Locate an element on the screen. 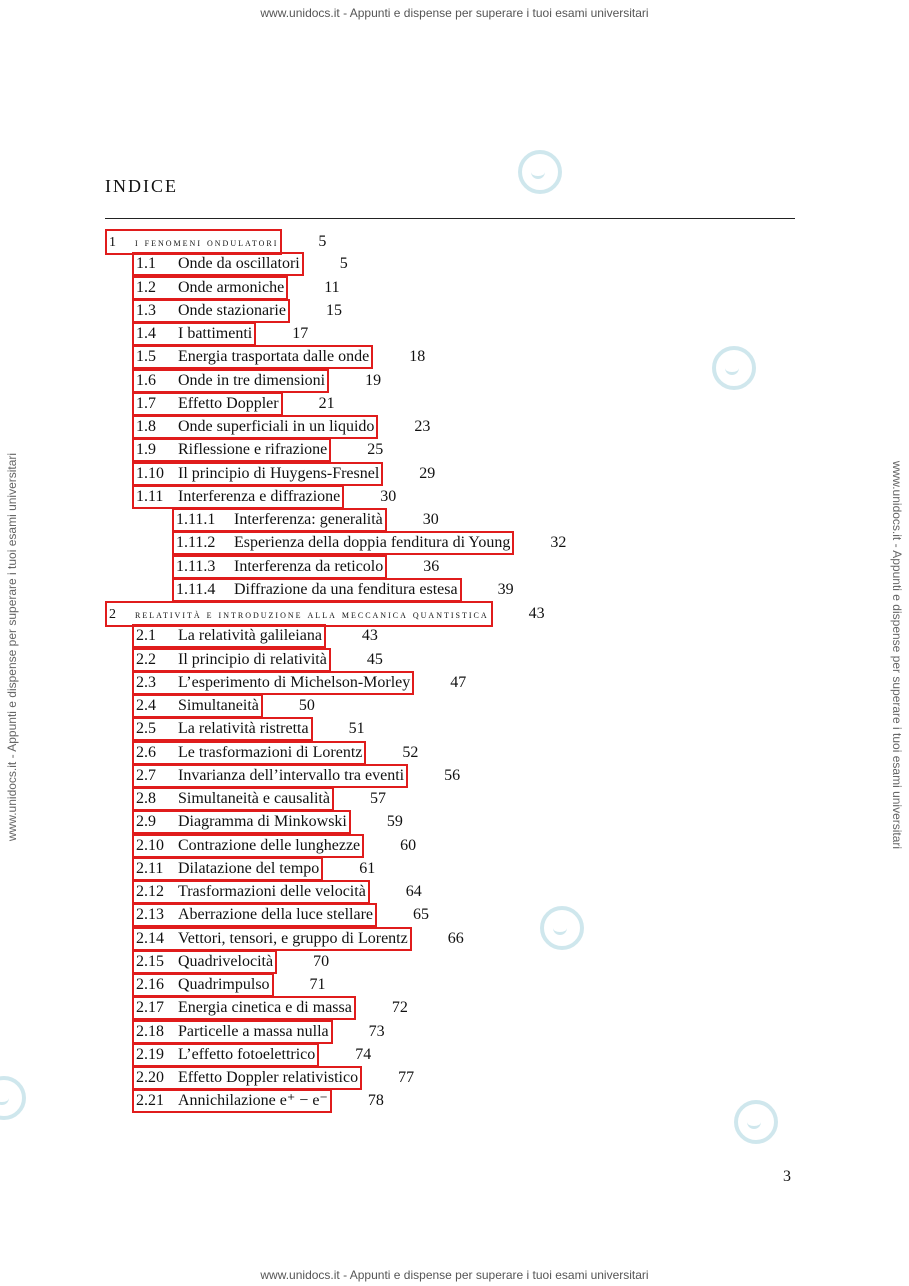 Image resolution: width=909 pixels, height=1286 pixels. toc-entry-link: 1.10 Il principio di Huygens-Fresnel is located at coordinates (258, 474).